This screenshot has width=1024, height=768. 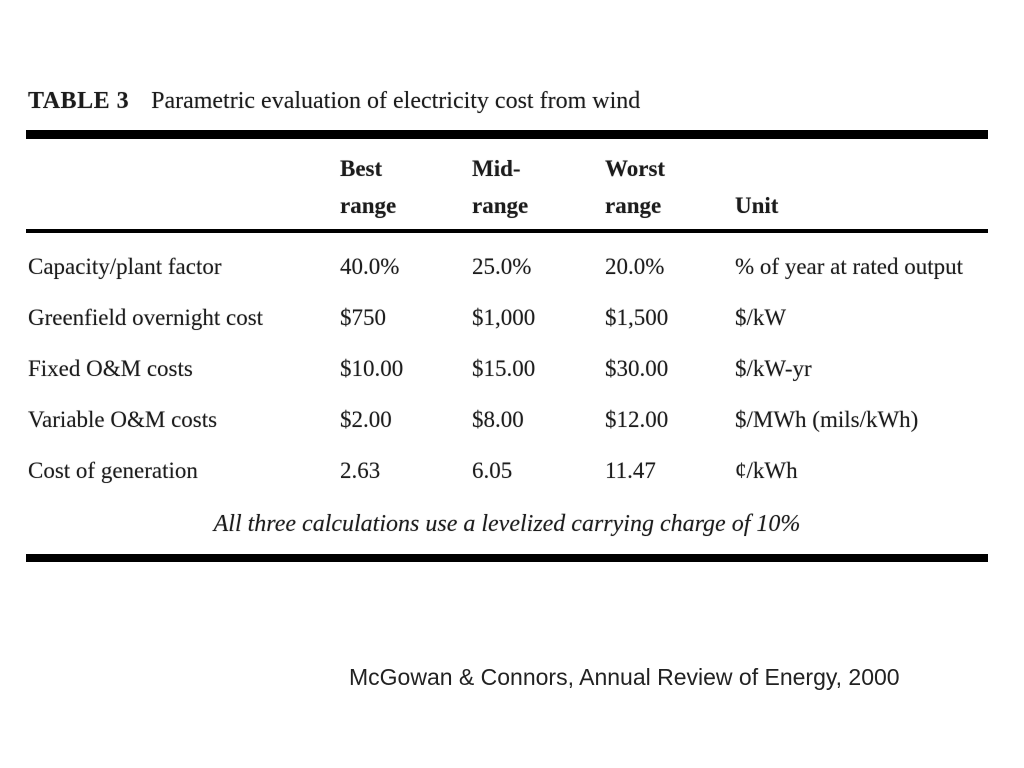 I want to click on table-row: Cost of generation 2.63 6.05 11.47 ¢/kWh, so click(x=507, y=470).